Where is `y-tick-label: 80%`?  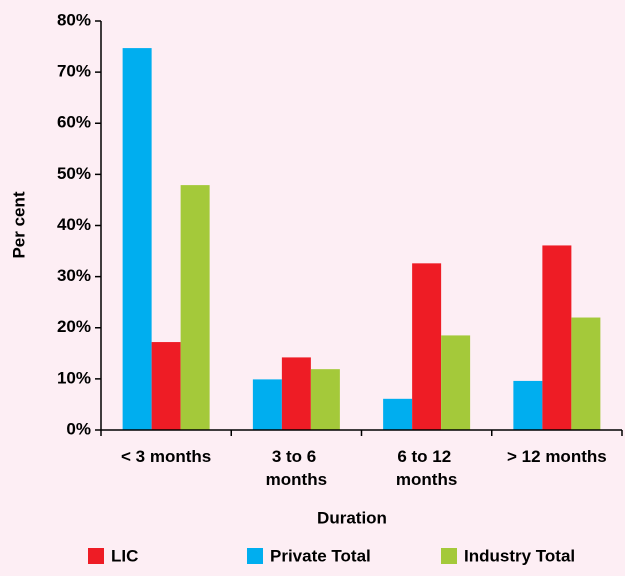
y-tick-label: 80% is located at coordinates (74, 19).